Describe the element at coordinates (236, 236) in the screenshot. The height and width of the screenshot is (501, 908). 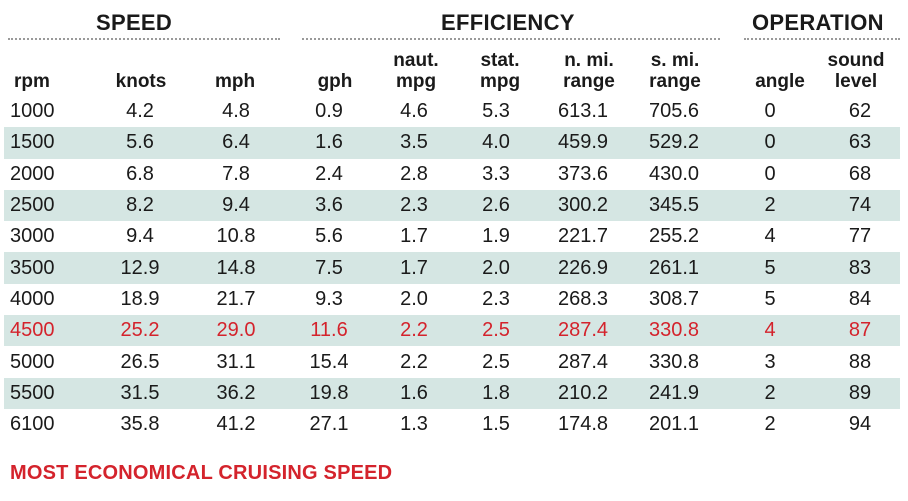
I see `cell-mph: 10.8` at that location.